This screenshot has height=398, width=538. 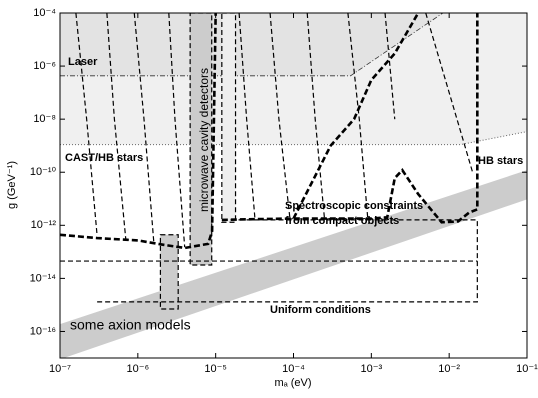 I want to click on annotation: CAST/HB stars, so click(x=104, y=158).